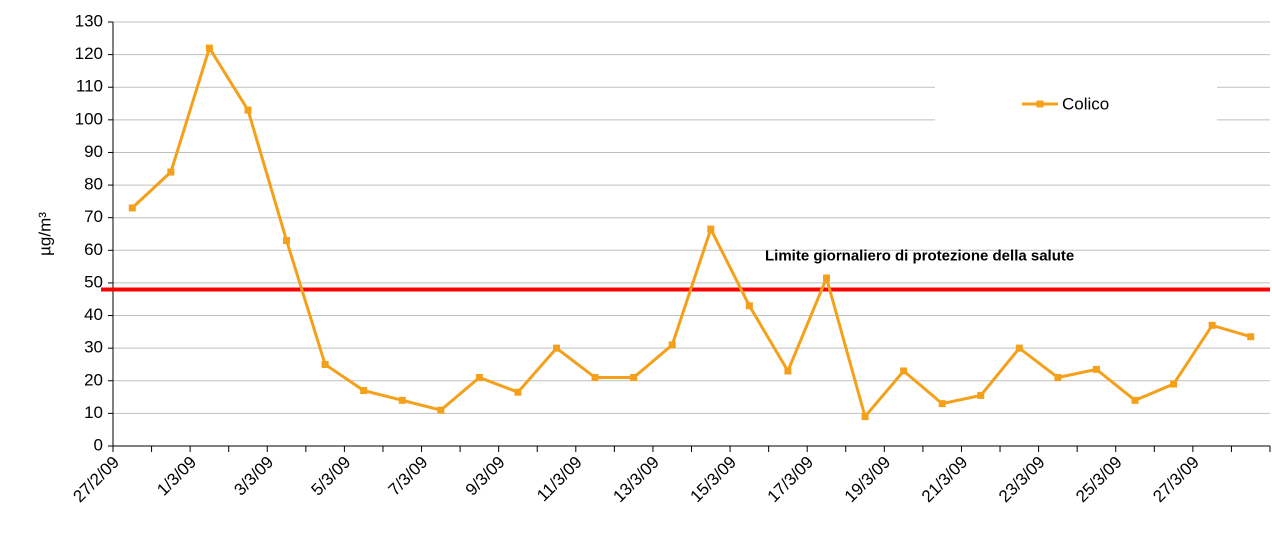 Image resolution: width=1272 pixels, height=542 pixels. Describe the element at coordinates (1040, 104) in the screenshot. I see `legend-marker` at that location.